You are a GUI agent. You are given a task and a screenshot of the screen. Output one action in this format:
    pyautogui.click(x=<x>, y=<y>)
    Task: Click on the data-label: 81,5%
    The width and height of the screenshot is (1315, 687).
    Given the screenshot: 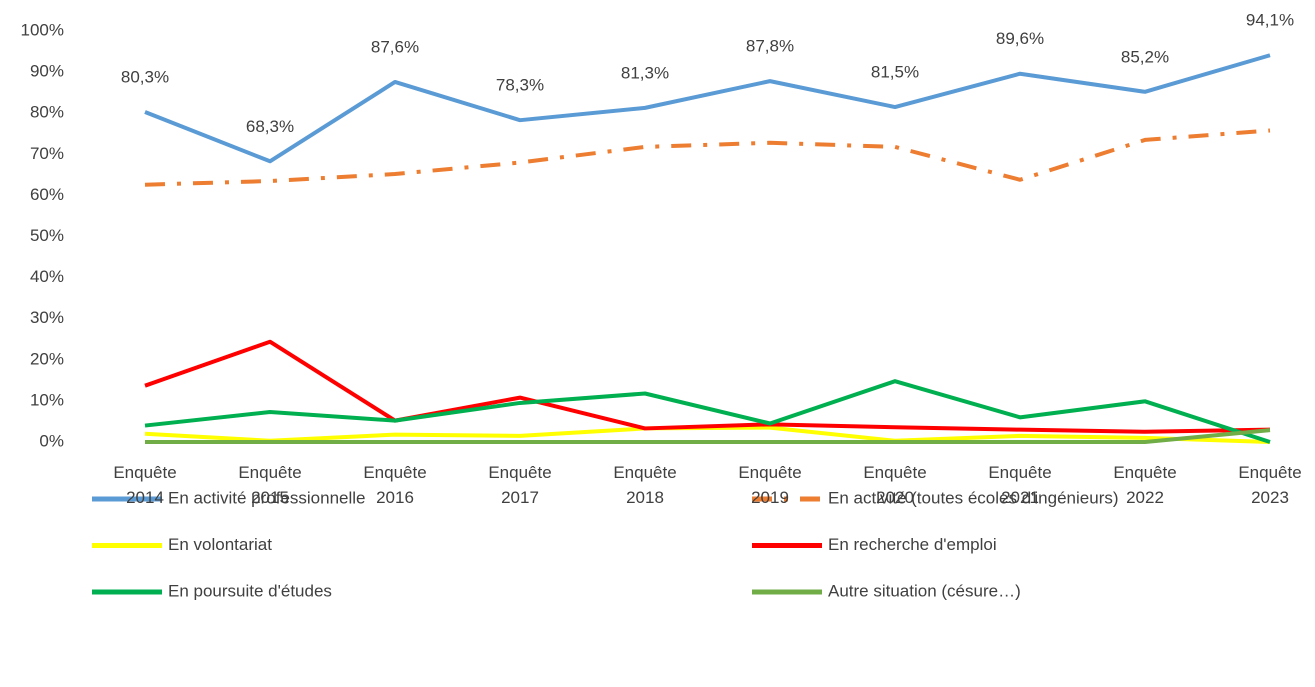 What is the action you would take?
    pyautogui.click(x=895, y=72)
    